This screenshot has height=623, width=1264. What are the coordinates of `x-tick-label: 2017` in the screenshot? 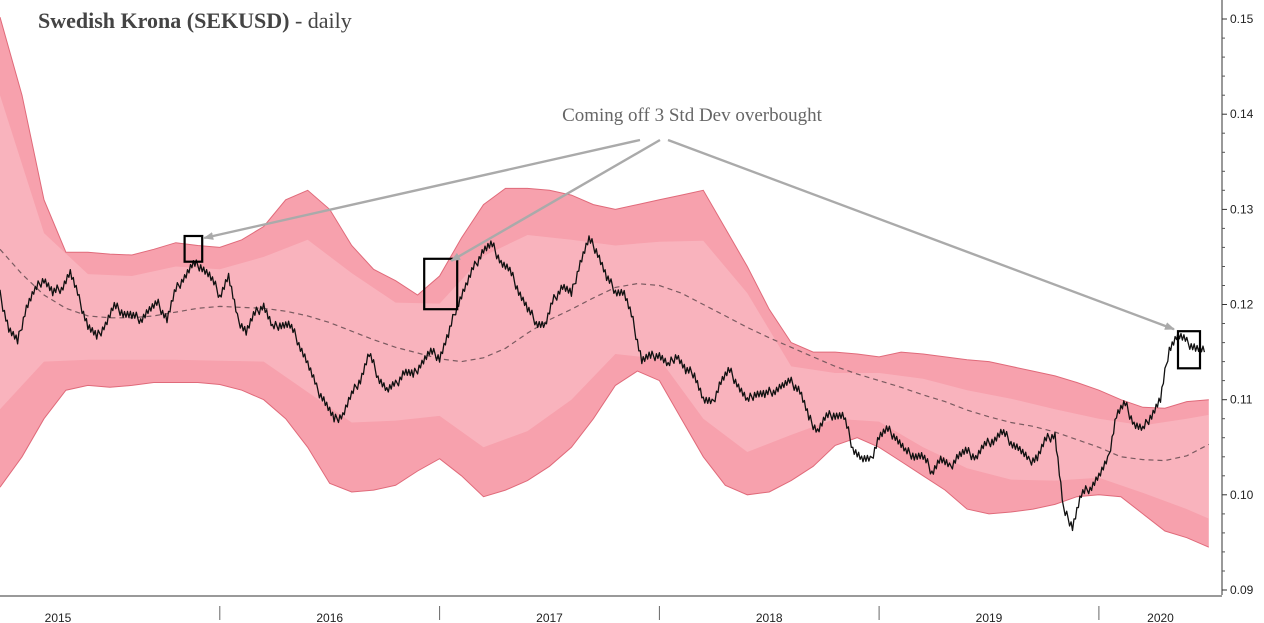 It's located at (549, 617).